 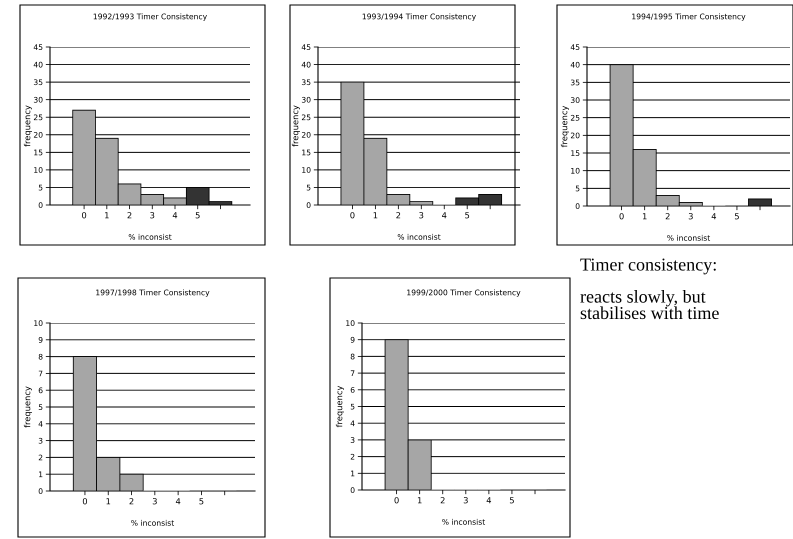 I want to click on text: reacts slowly, but stabilises with time, so click(x=649, y=305).